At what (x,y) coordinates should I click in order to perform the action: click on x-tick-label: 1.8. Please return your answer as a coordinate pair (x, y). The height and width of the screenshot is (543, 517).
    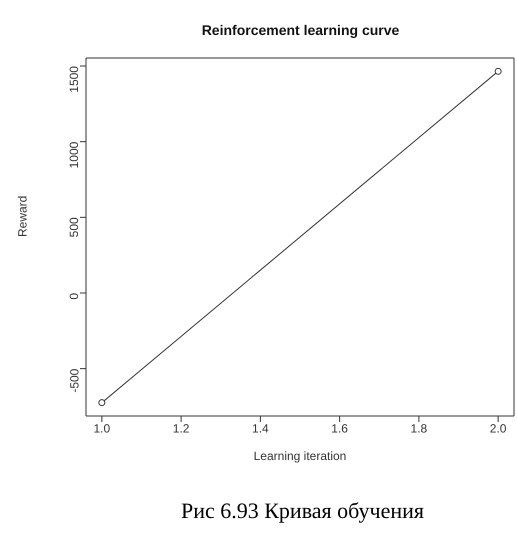
    Looking at the image, I should click on (419, 429).